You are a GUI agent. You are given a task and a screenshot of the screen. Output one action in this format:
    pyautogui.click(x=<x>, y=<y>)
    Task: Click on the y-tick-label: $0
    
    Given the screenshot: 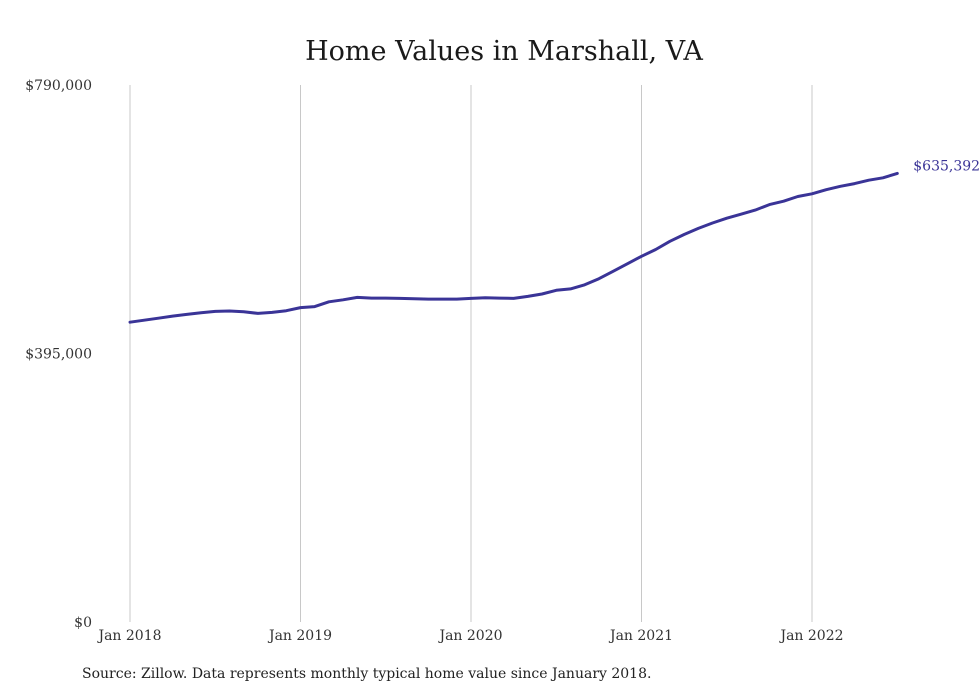 What is the action you would take?
    pyautogui.click(x=83, y=623)
    